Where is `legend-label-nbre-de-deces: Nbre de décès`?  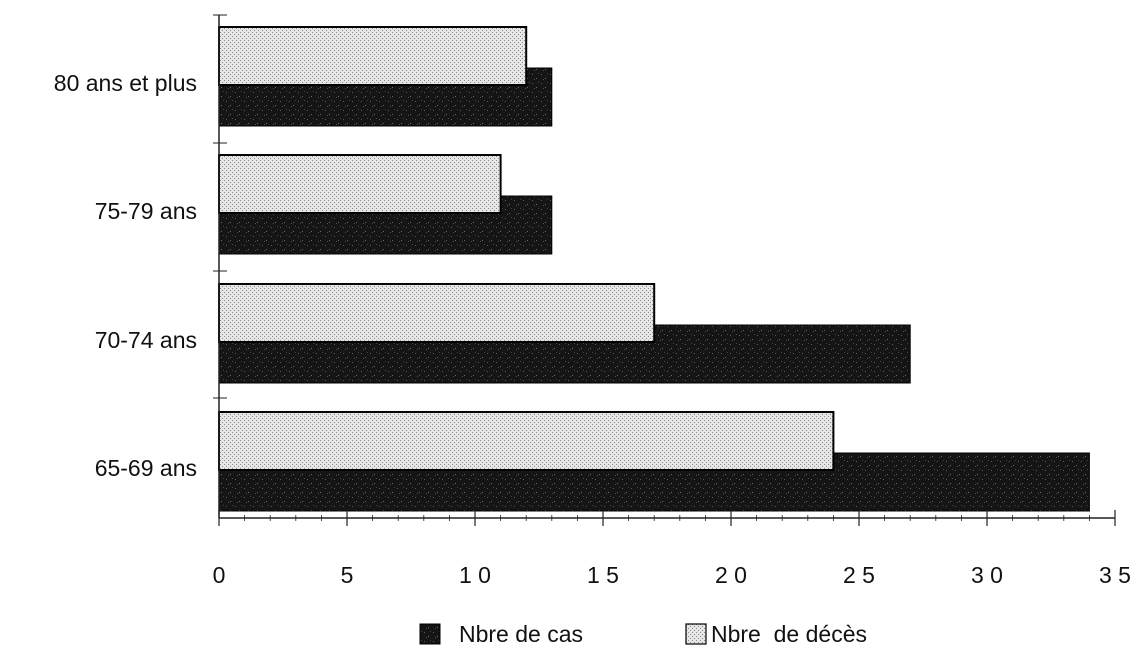
legend-label-nbre-de-deces: Nbre de décès is located at coordinates (789, 634).